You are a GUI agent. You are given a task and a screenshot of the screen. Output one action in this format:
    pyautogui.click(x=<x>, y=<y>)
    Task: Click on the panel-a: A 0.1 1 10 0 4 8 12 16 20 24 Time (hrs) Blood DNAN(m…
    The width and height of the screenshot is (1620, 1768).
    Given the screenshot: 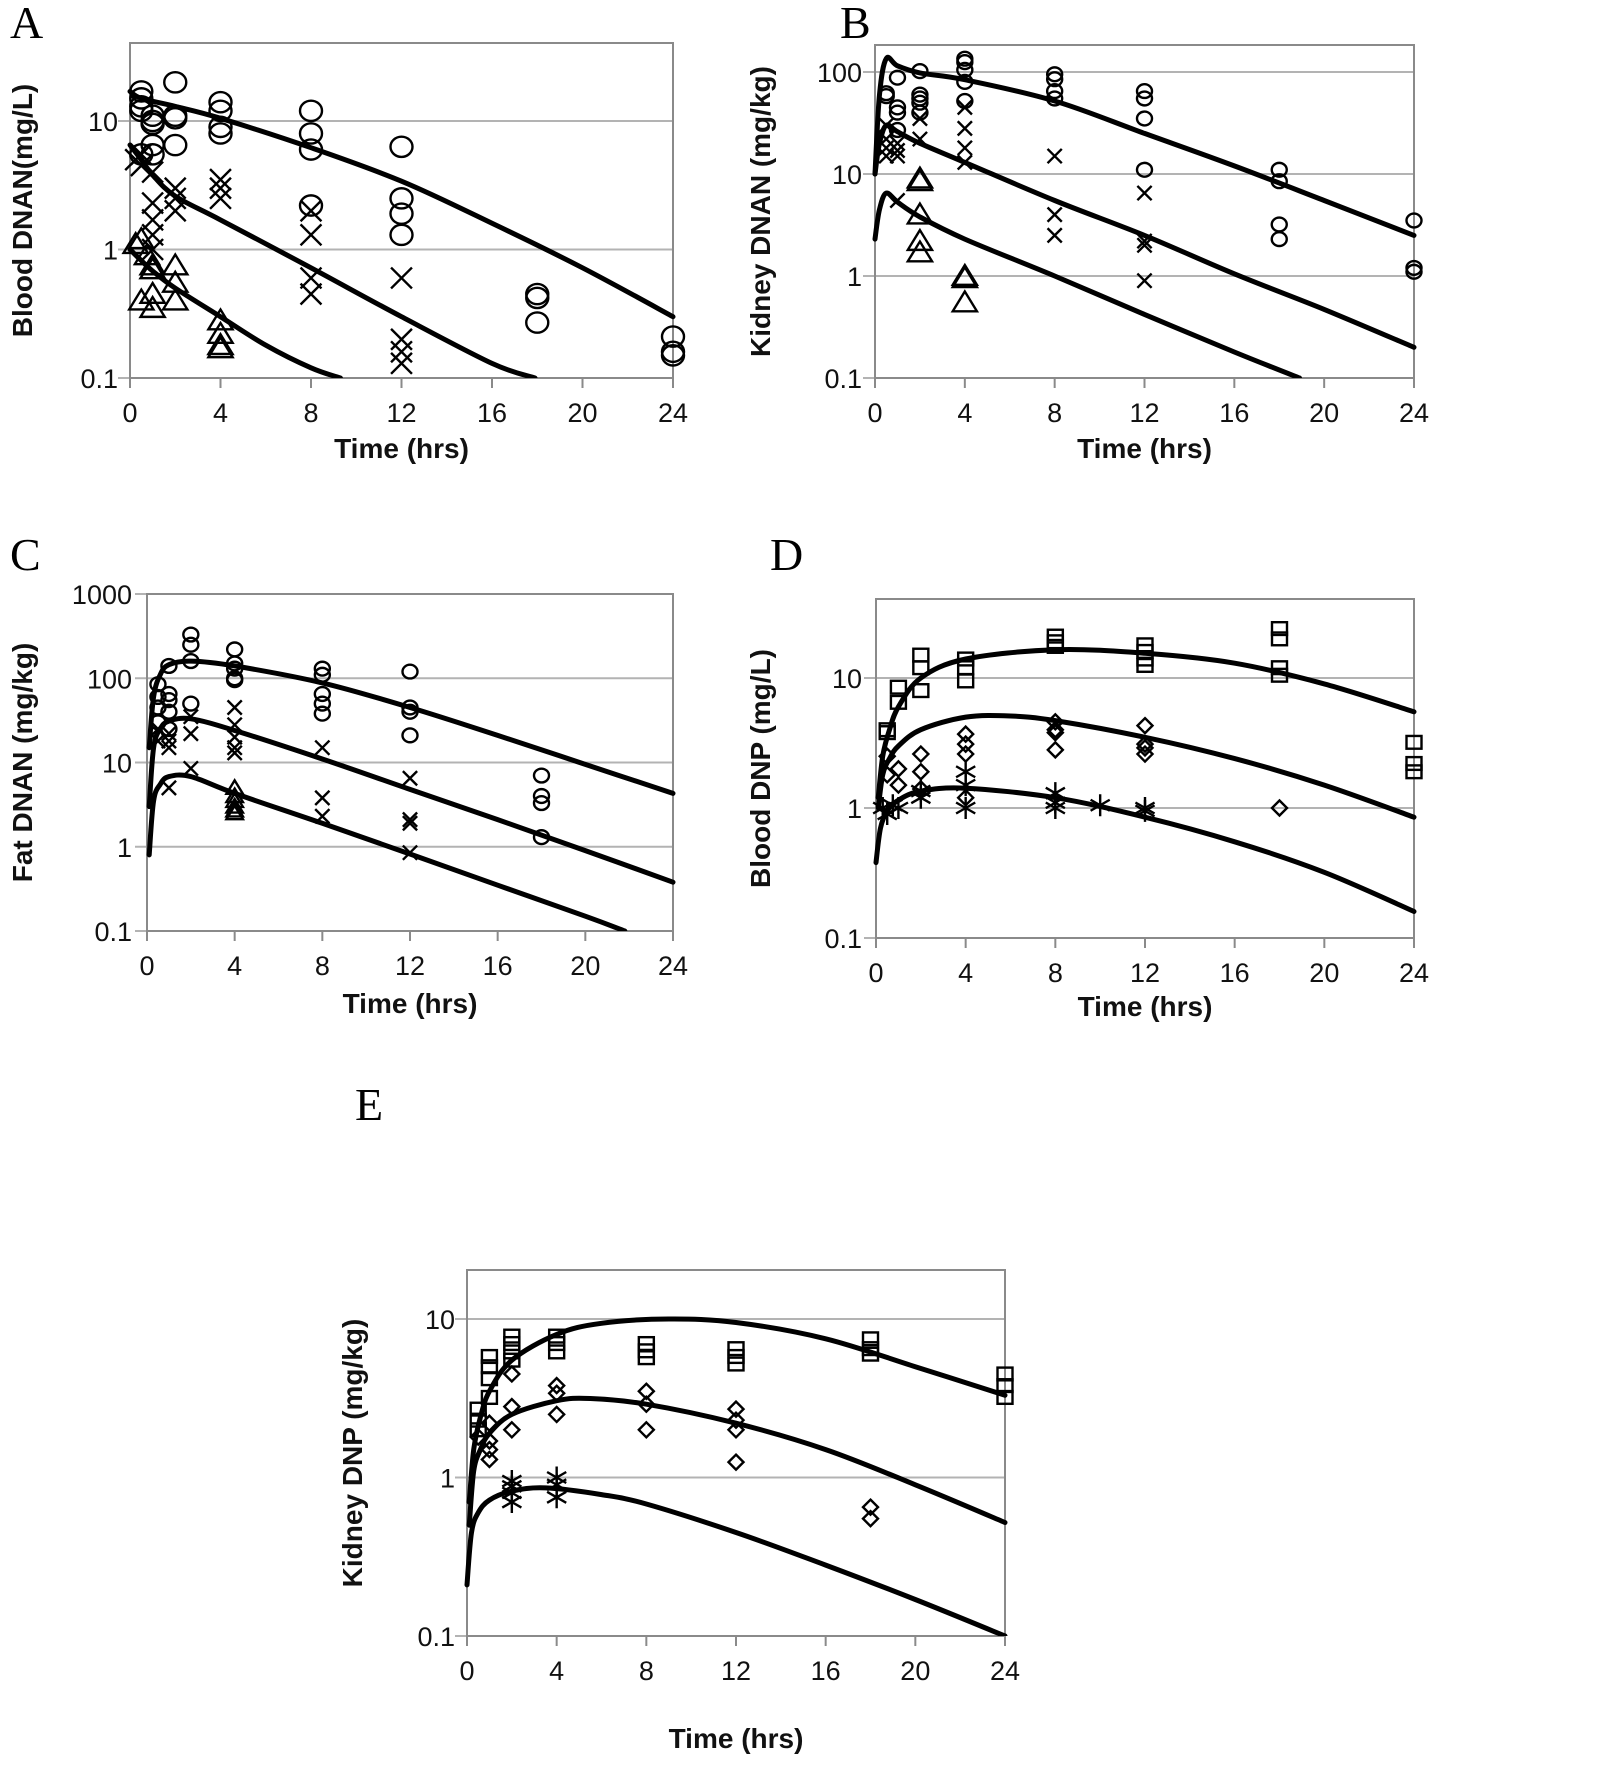 What is the action you would take?
    pyautogui.click(x=347, y=232)
    